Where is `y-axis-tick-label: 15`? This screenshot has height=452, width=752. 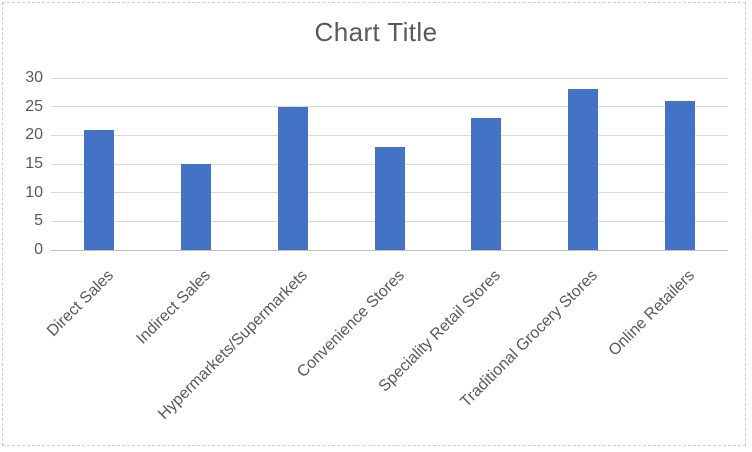 y-axis-tick-label: 15 is located at coordinates (34, 163).